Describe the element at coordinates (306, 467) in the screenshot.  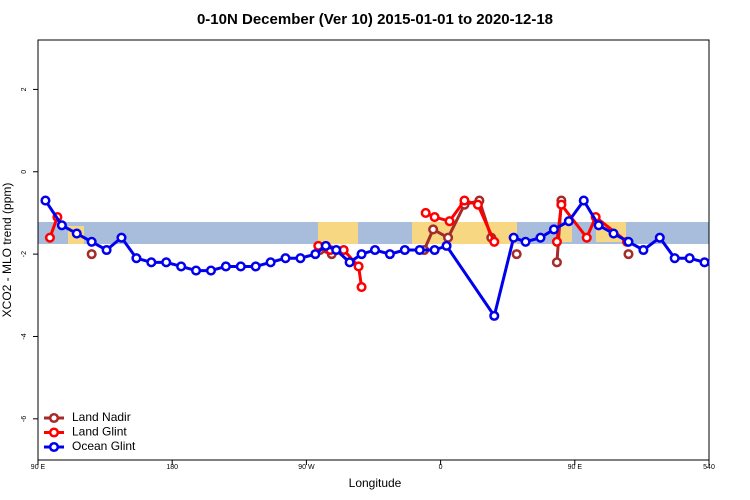
I see `x-tick-label: 90 W` at that location.